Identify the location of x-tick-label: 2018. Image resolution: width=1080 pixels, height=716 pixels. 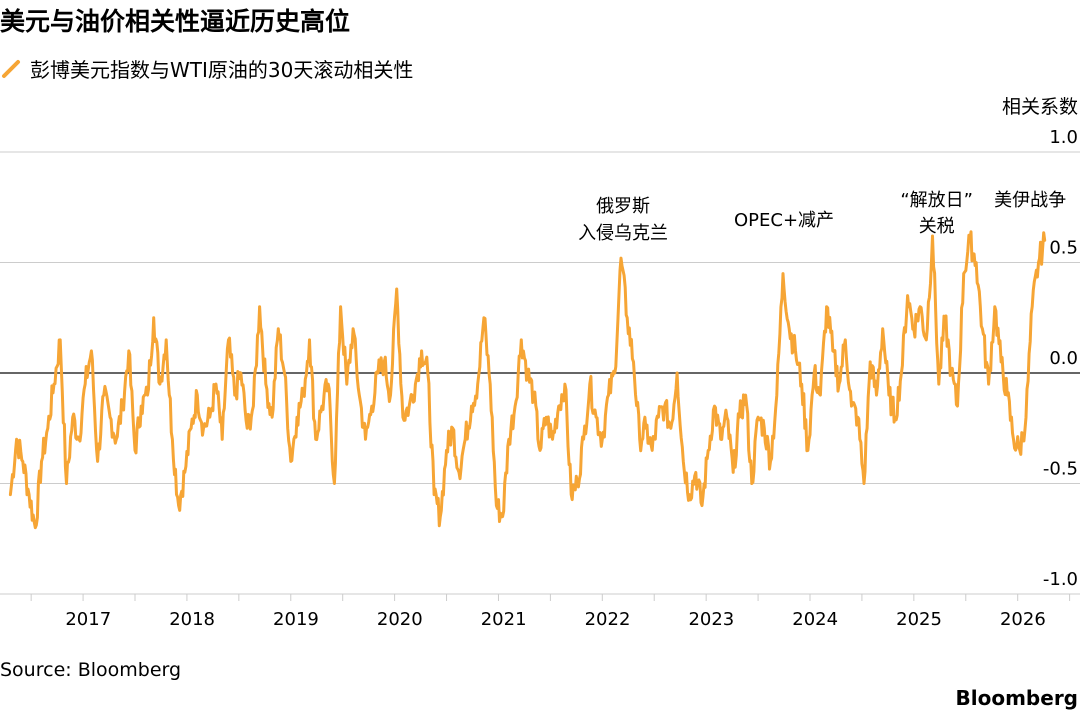
(192, 619).